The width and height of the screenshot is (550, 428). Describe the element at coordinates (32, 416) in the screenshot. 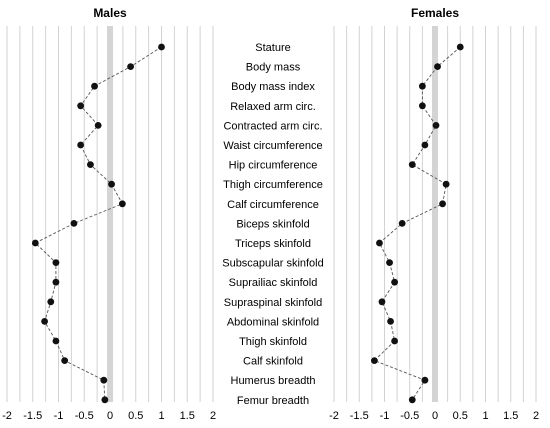

I see `males-x-tick-label: -1.5` at that location.